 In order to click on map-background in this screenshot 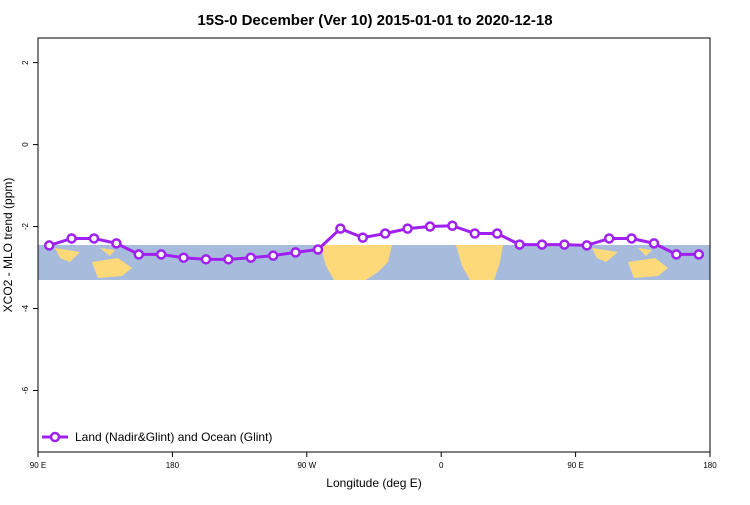, I will do `click(374, 262)`.